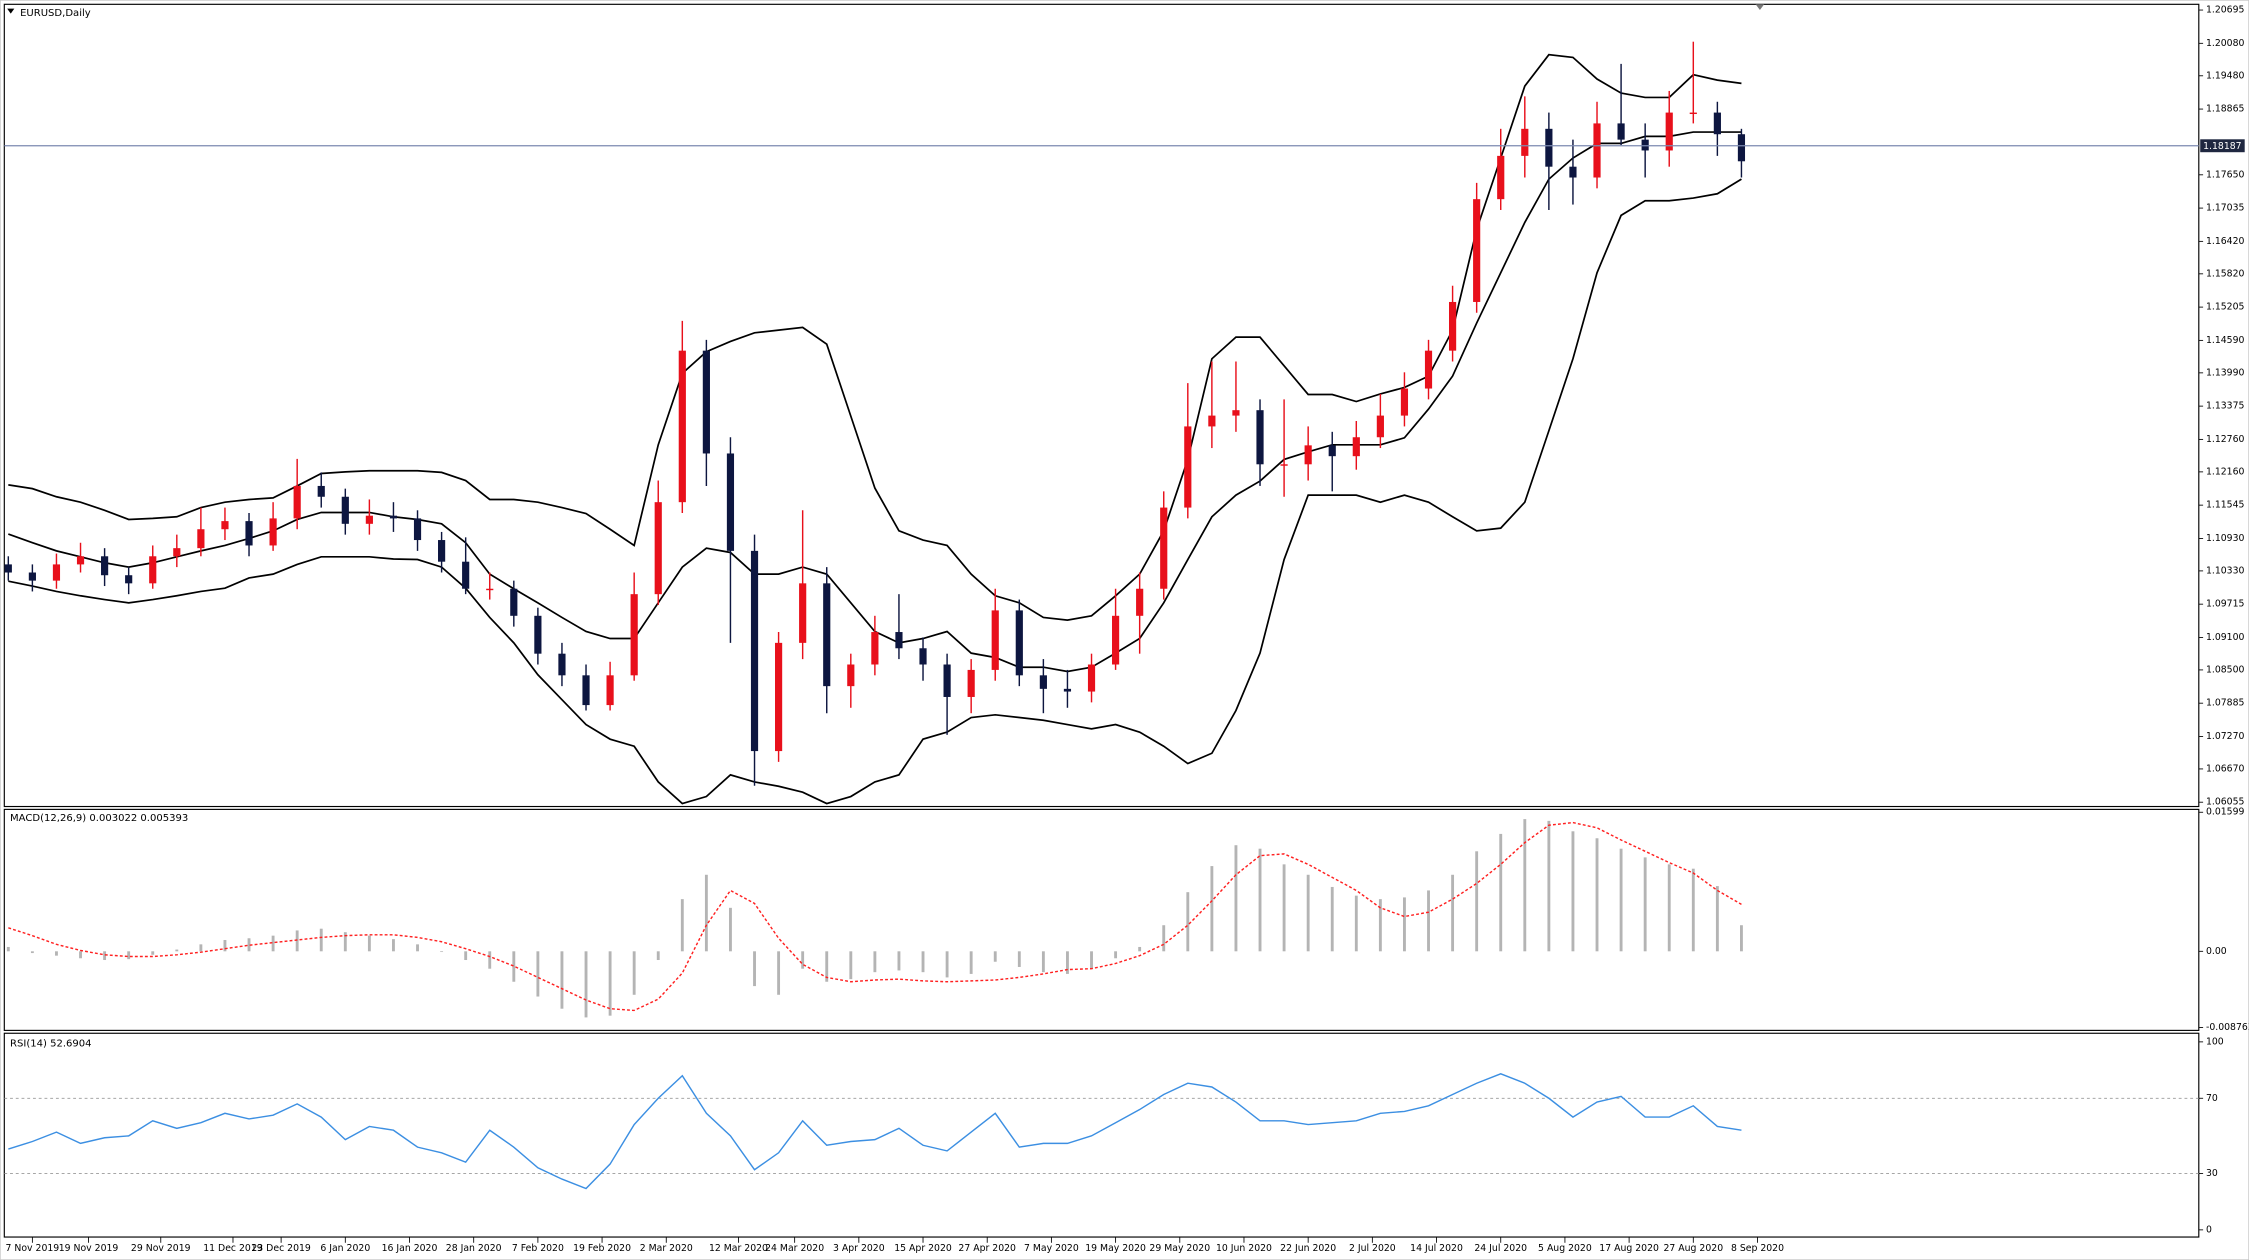  I want to click on y-tick-label: 1.10930, so click(2225, 538).